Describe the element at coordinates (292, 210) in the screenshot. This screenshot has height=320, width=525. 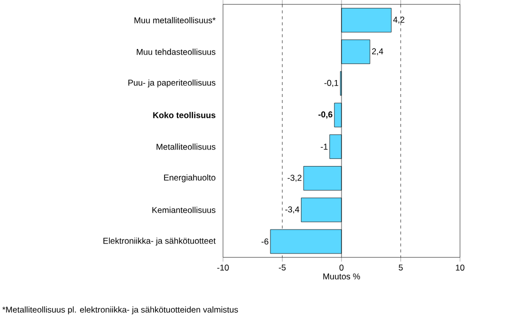
I see `data-label: -3,4` at that location.